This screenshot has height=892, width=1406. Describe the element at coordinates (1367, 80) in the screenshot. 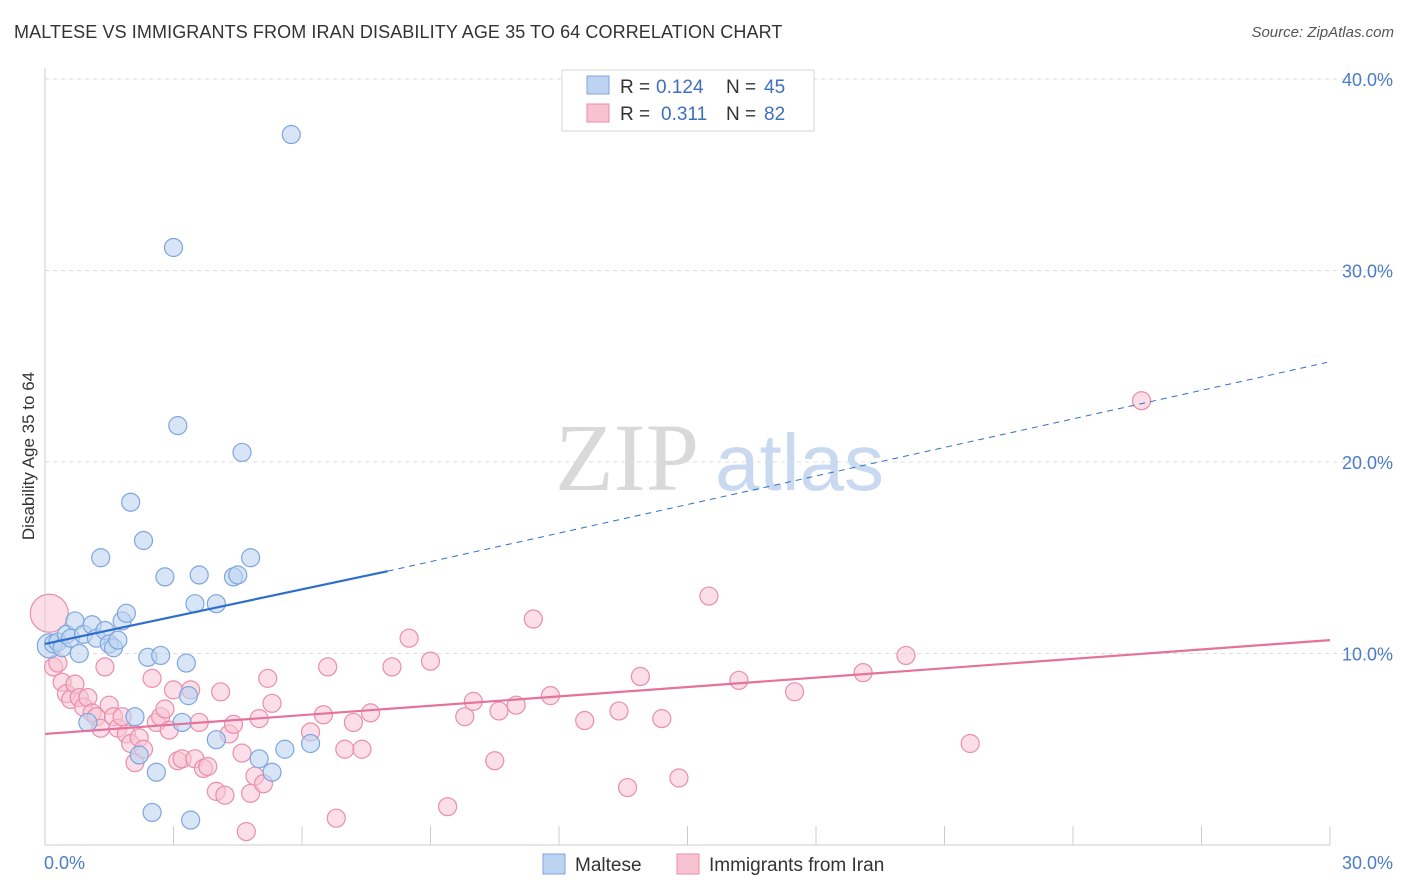

I see `y-tick-label-40: 40.0%` at that location.